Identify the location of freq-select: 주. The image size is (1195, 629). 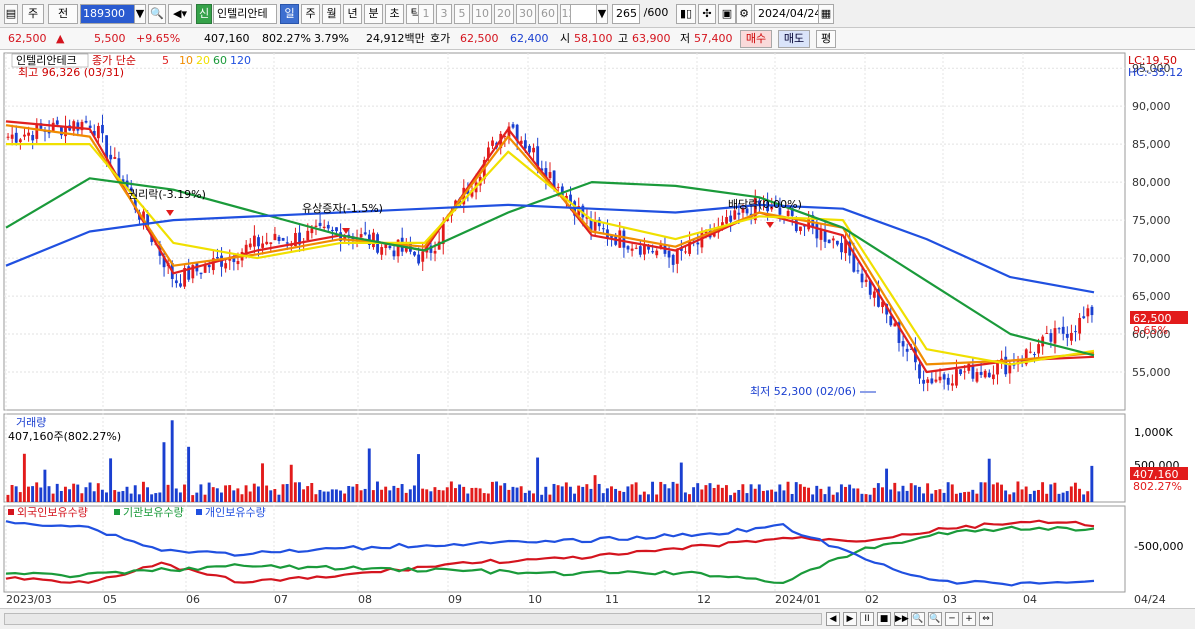
(33, 14).